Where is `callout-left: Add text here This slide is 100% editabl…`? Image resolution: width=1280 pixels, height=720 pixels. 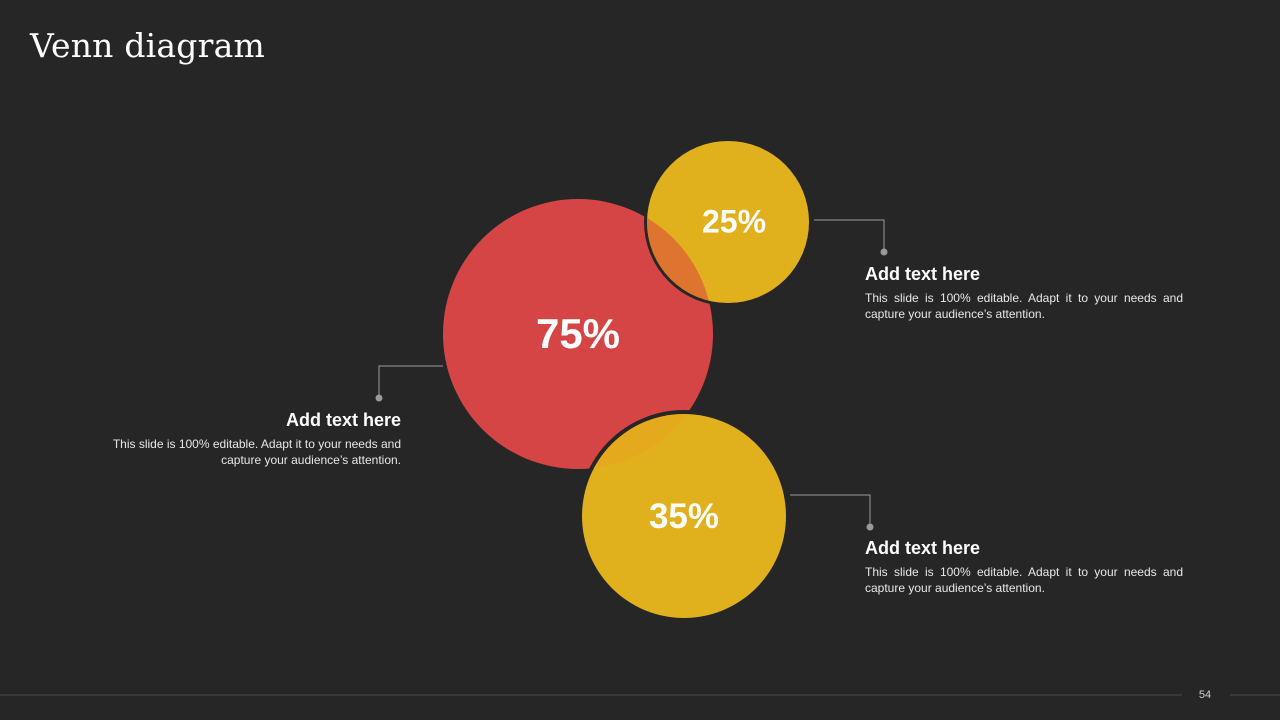 callout-left: Add text here This slide is 100% editabl… is located at coordinates (240, 439).